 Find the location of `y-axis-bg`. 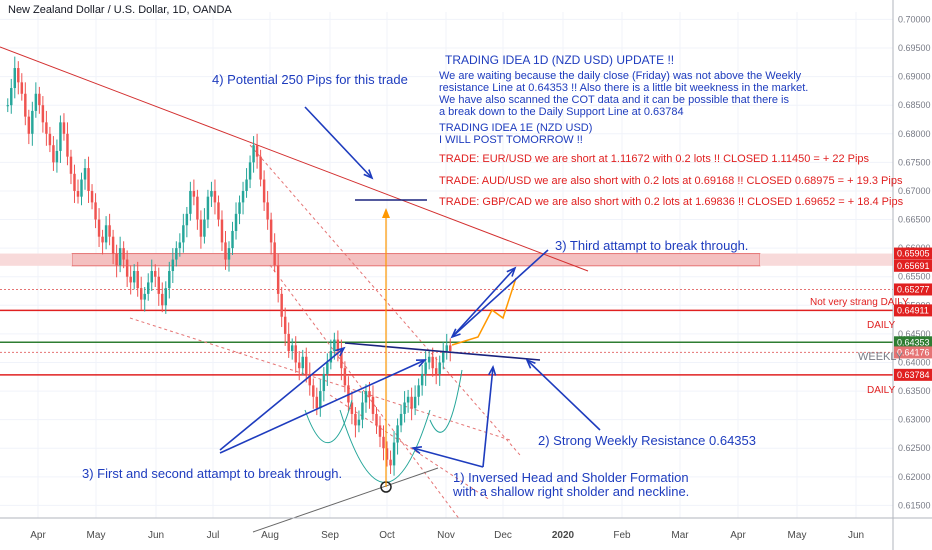

y-axis-bg is located at coordinates (912, 275).